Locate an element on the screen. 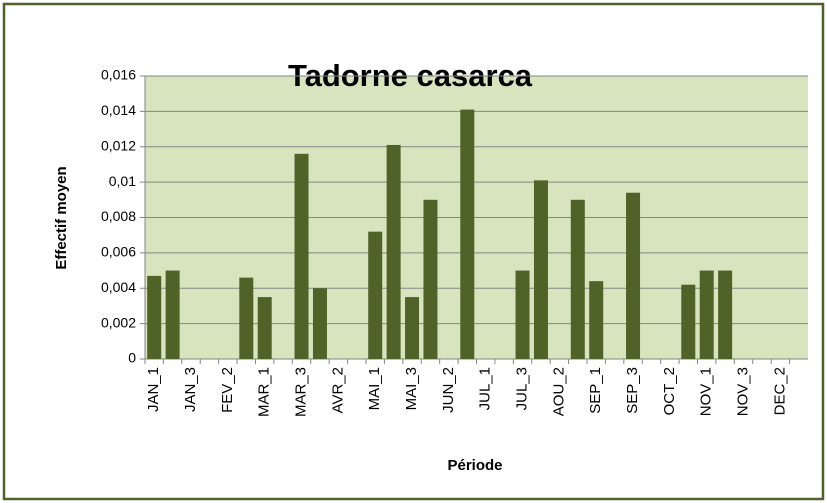  y-tick-label: 0,014 is located at coordinates (118, 110).